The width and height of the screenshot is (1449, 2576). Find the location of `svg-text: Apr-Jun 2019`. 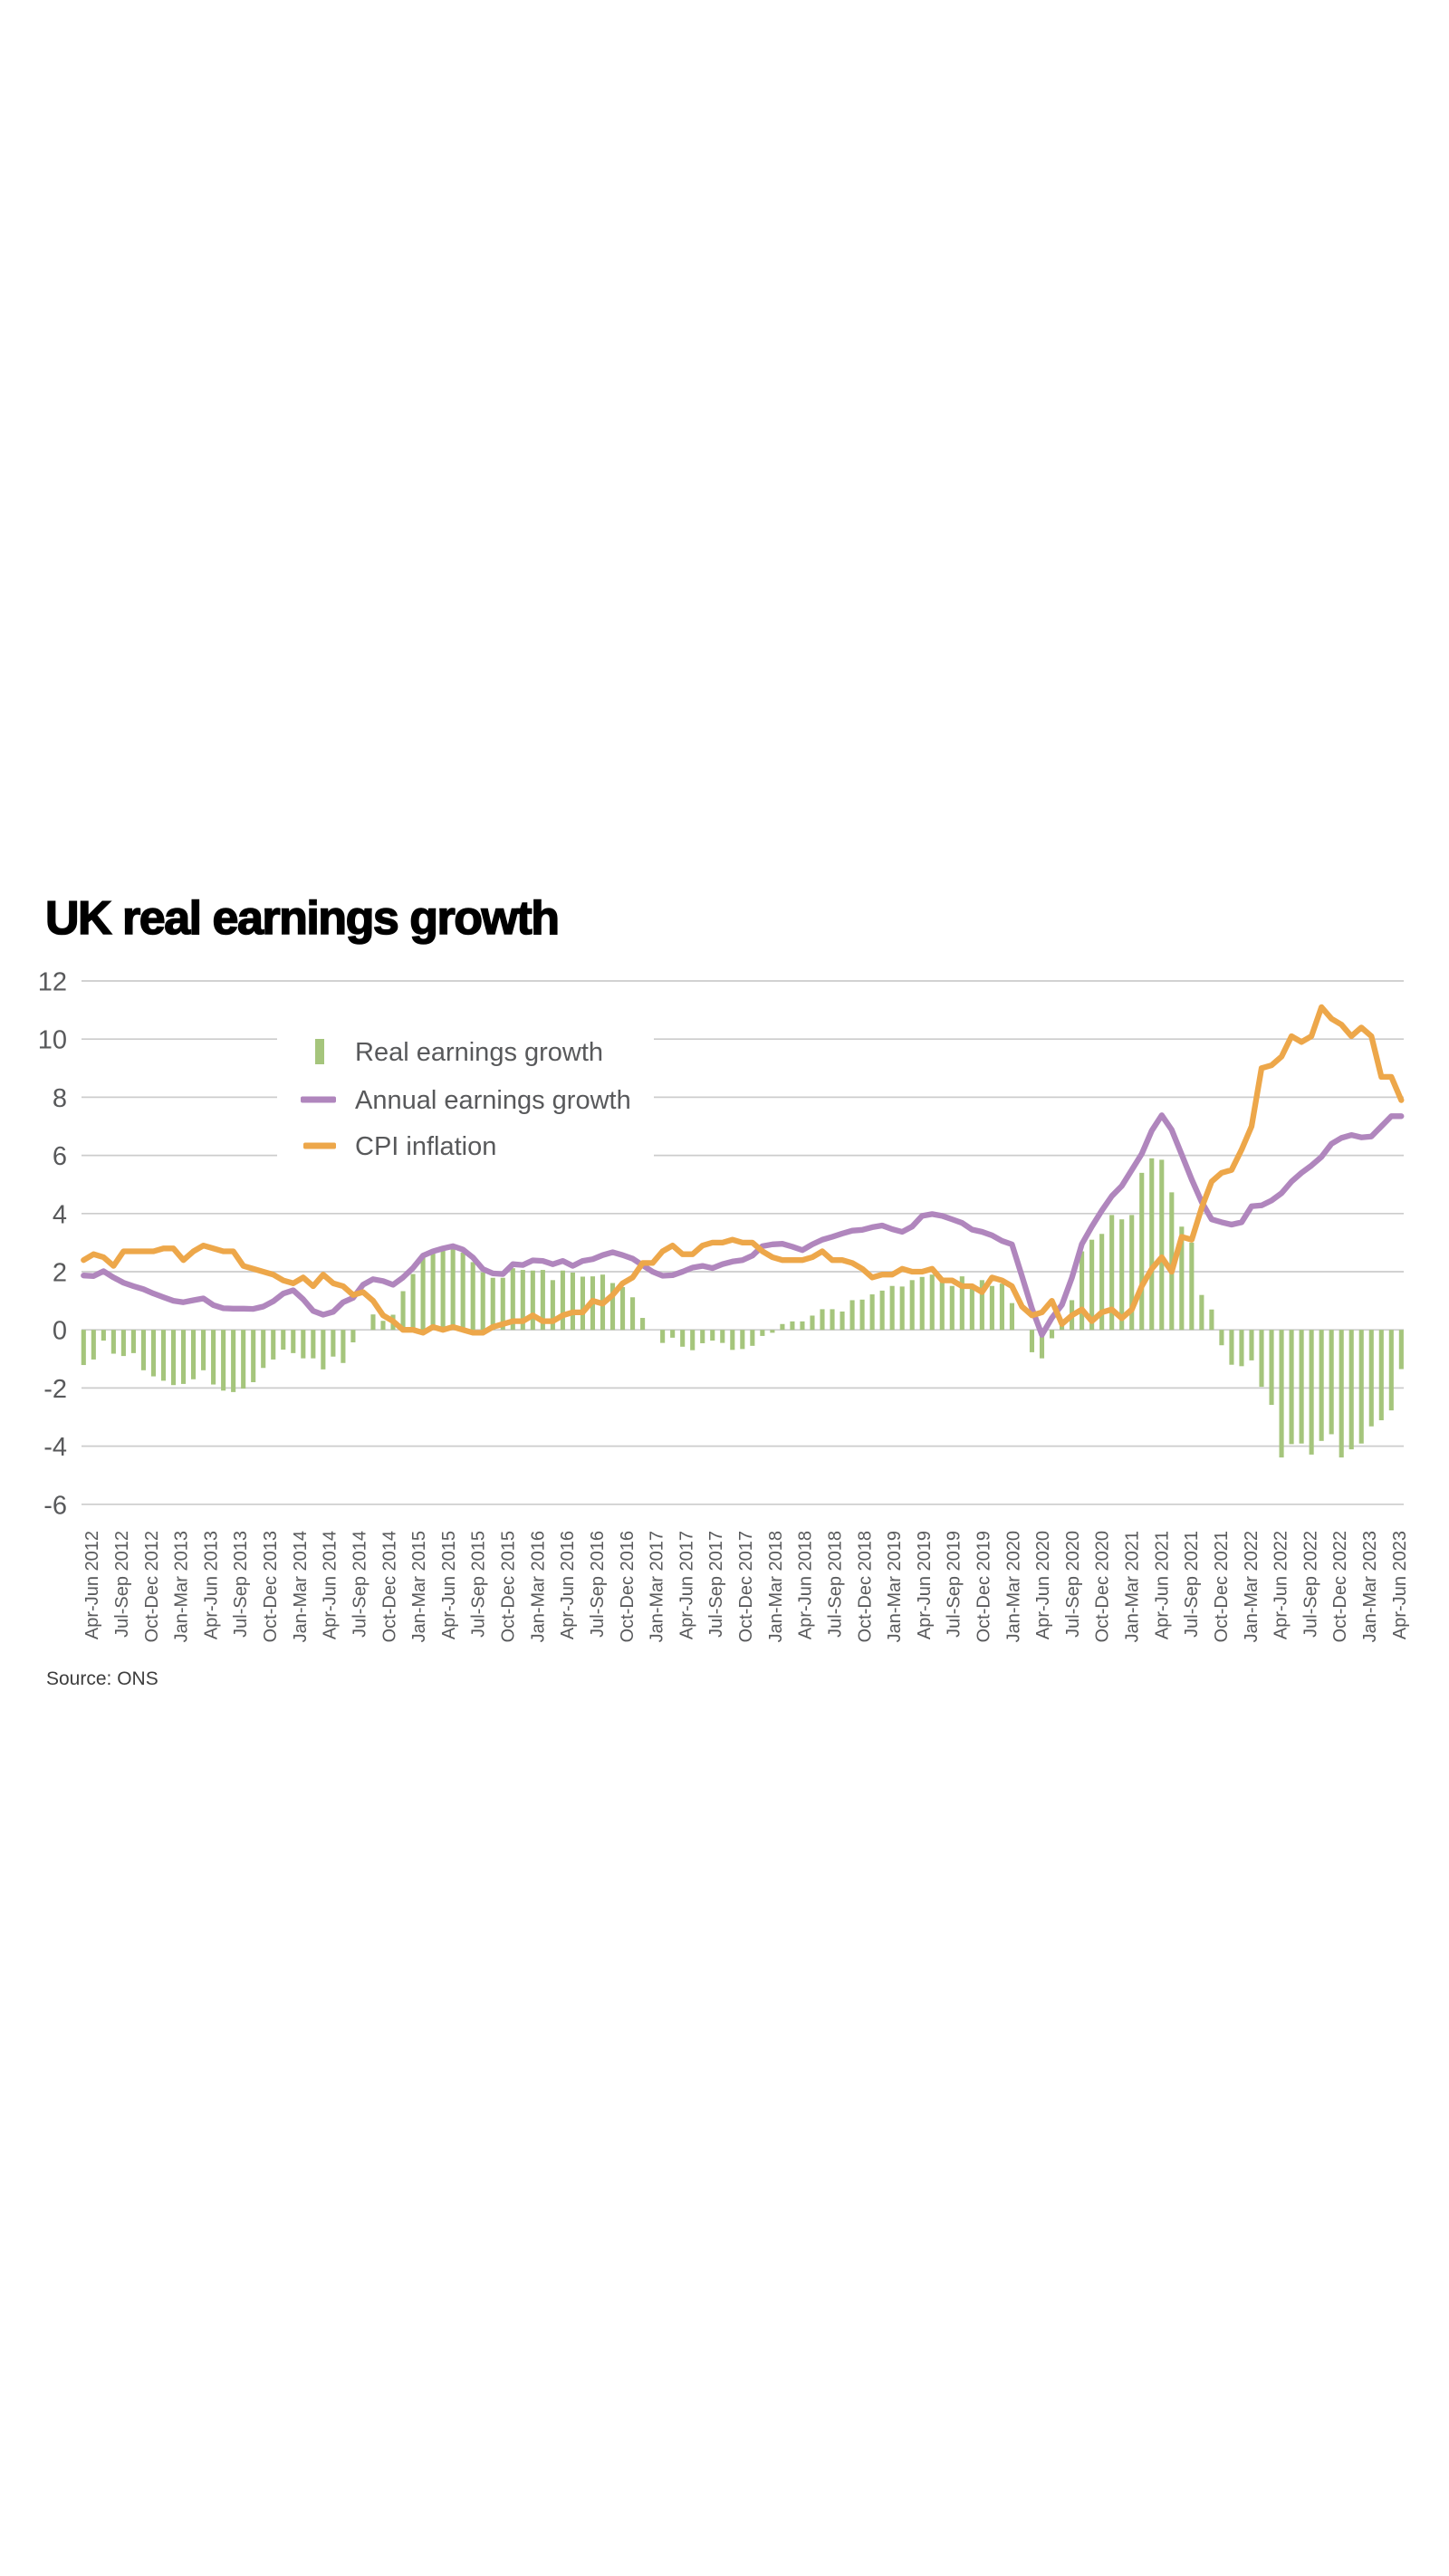

svg-text: Apr-Jun 2019 is located at coordinates (925, 1585).